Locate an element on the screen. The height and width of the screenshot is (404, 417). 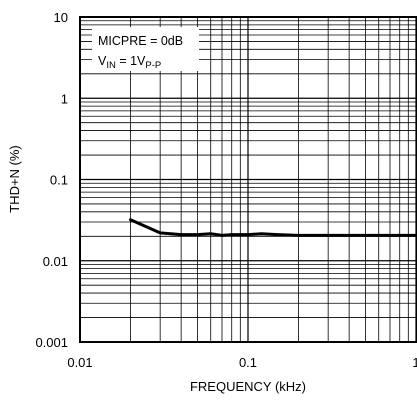
data-layer is located at coordinates (273, 227).